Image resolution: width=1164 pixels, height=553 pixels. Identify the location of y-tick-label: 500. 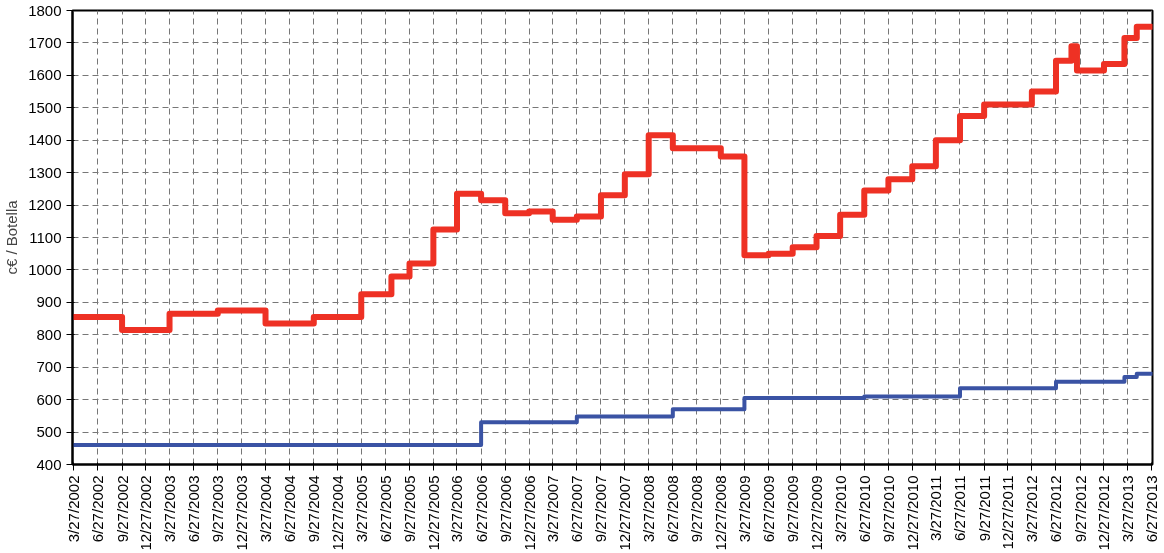
(49, 432).